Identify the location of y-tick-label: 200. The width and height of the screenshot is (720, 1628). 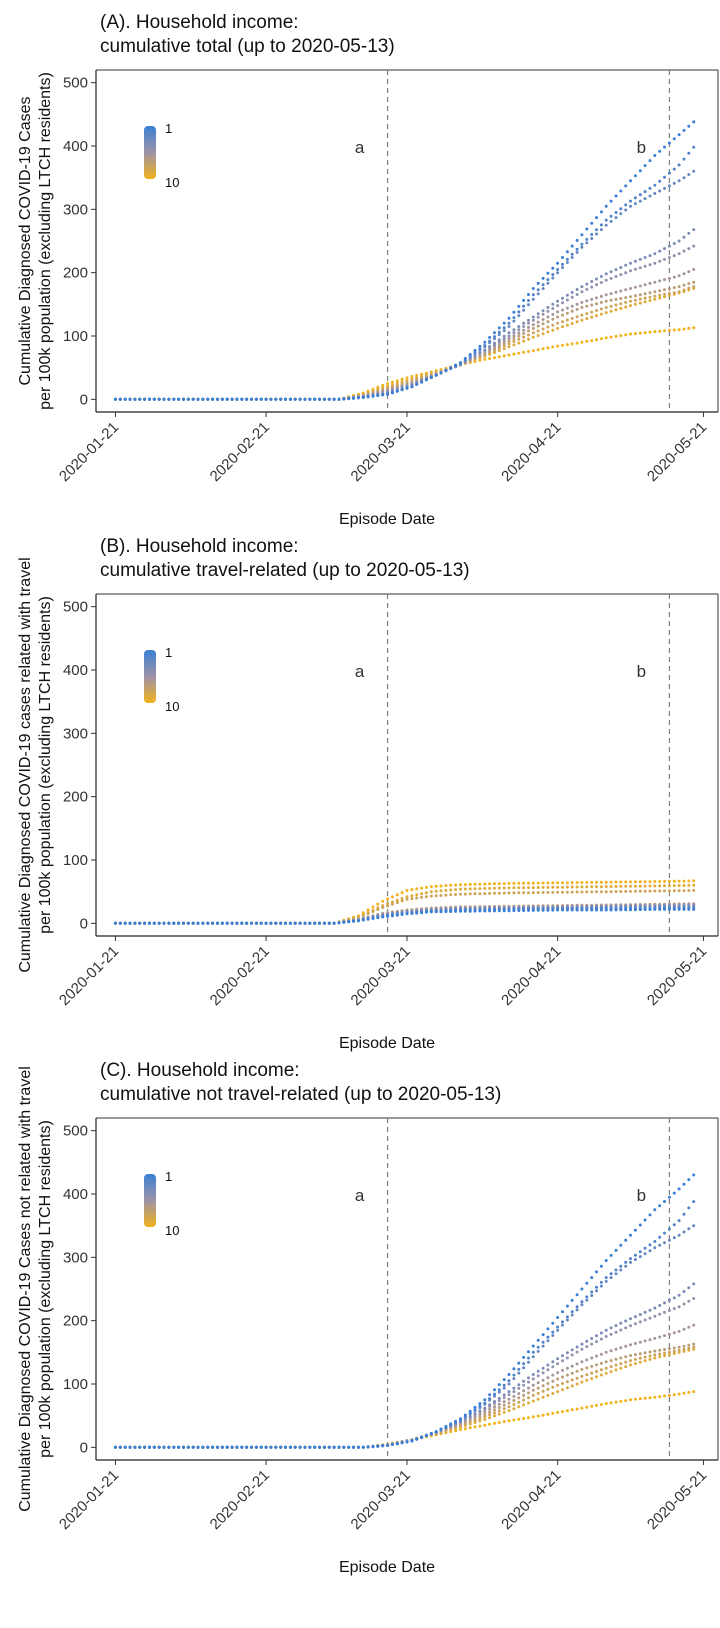
(75, 273).